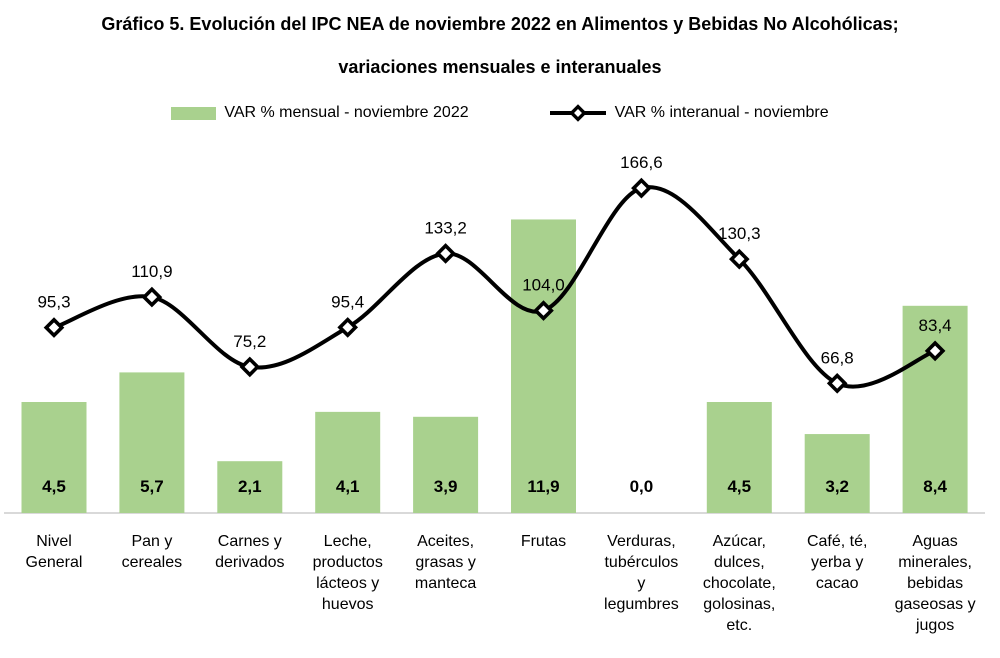 The height and width of the screenshot is (658, 1000). I want to click on bar-value-label-8: 3,2, so click(837, 486).